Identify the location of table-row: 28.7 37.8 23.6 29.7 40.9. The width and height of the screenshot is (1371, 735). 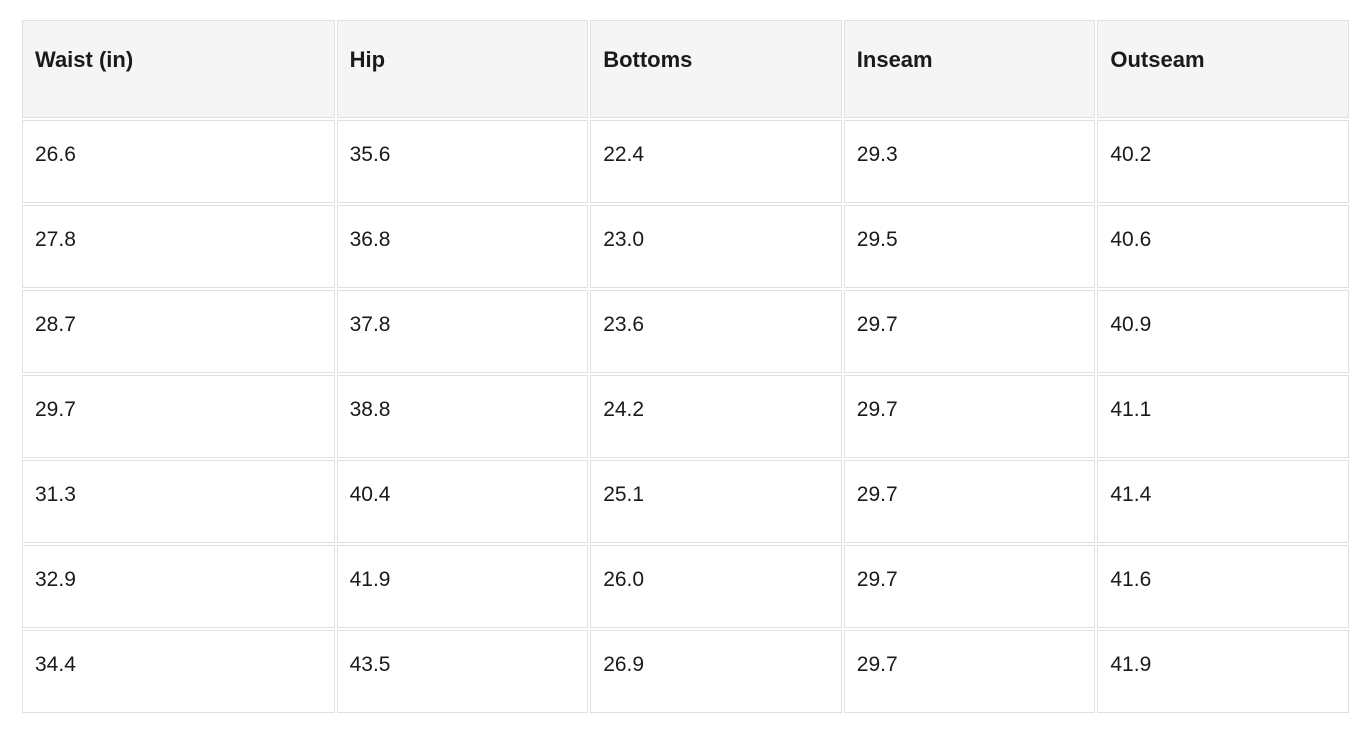
(685, 331).